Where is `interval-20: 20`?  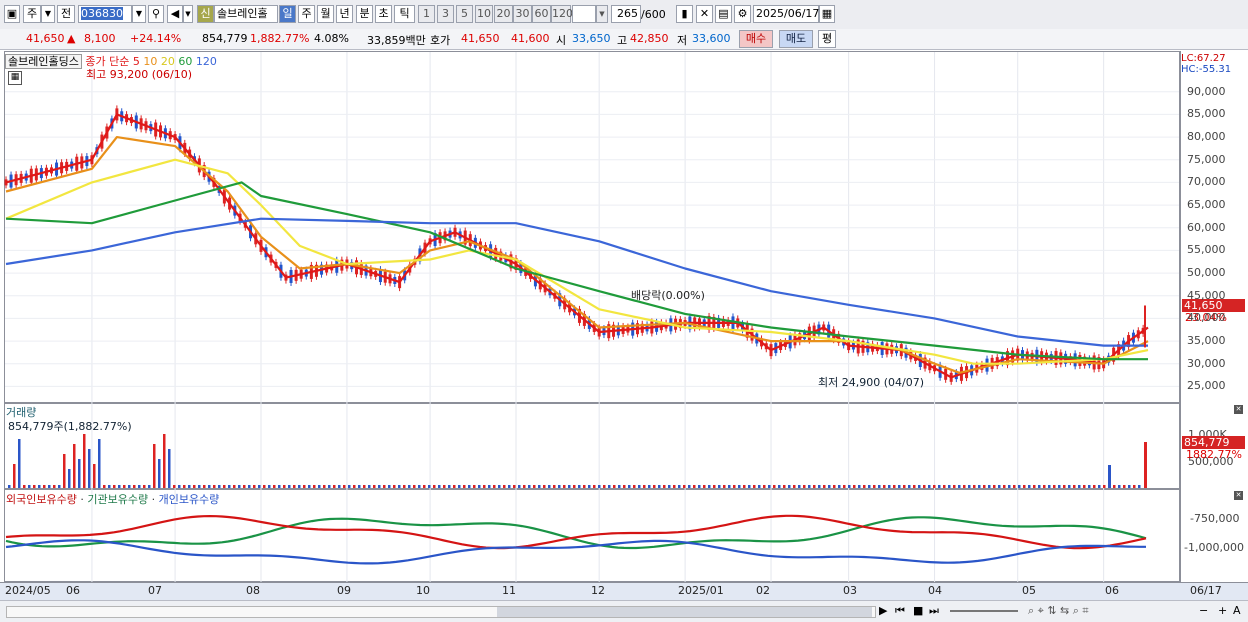
interval-20: 20 is located at coordinates (503, 14).